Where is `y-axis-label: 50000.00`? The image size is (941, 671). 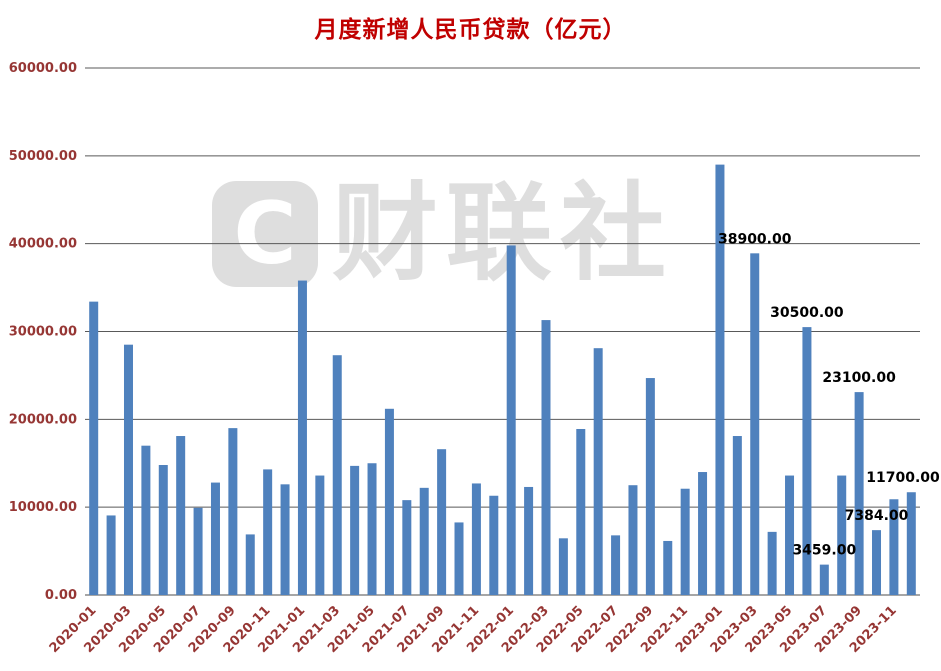
y-axis-label: 50000.00 is located at coordinates (43, 156).